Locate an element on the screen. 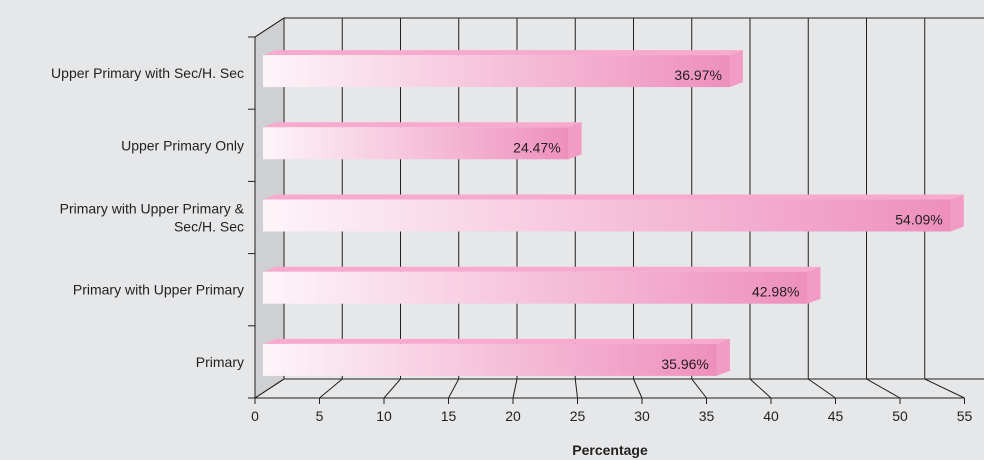 This screenshot has height=460, width=984. bar: 36.97% is located at coordinates (503, 69).